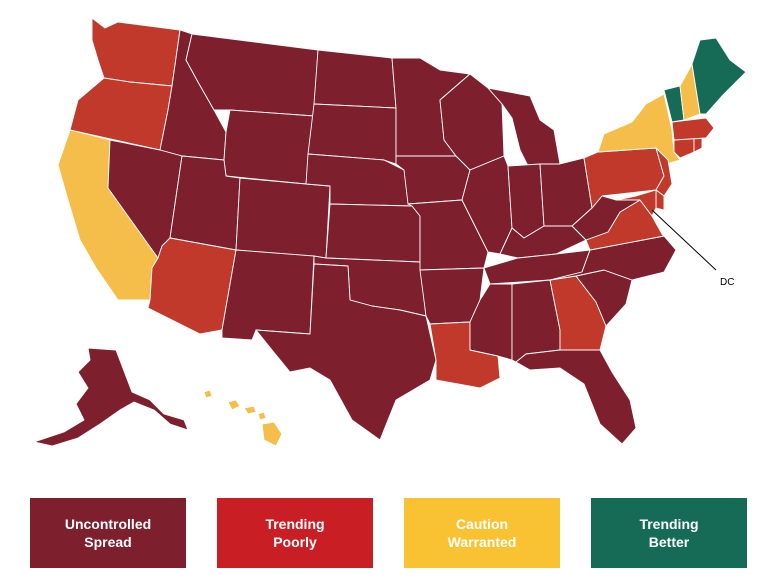  I want to click on state-MA, so click(693, 129).